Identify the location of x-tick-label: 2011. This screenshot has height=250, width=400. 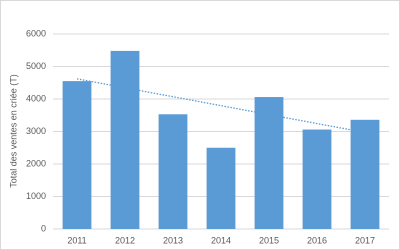
(76, 240).